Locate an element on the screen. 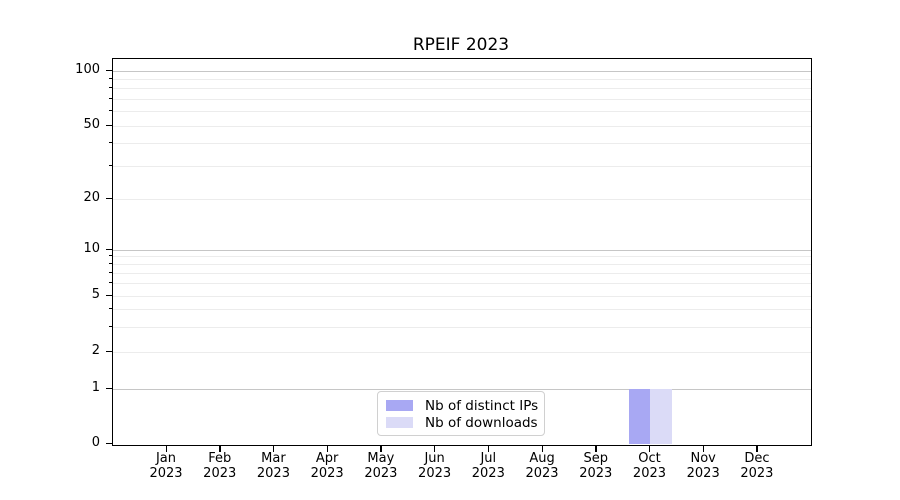 Image resolution: width=900 pixels, height=500 pixels. y-tick-label-2: 2 is located at coordinates (95, 350).